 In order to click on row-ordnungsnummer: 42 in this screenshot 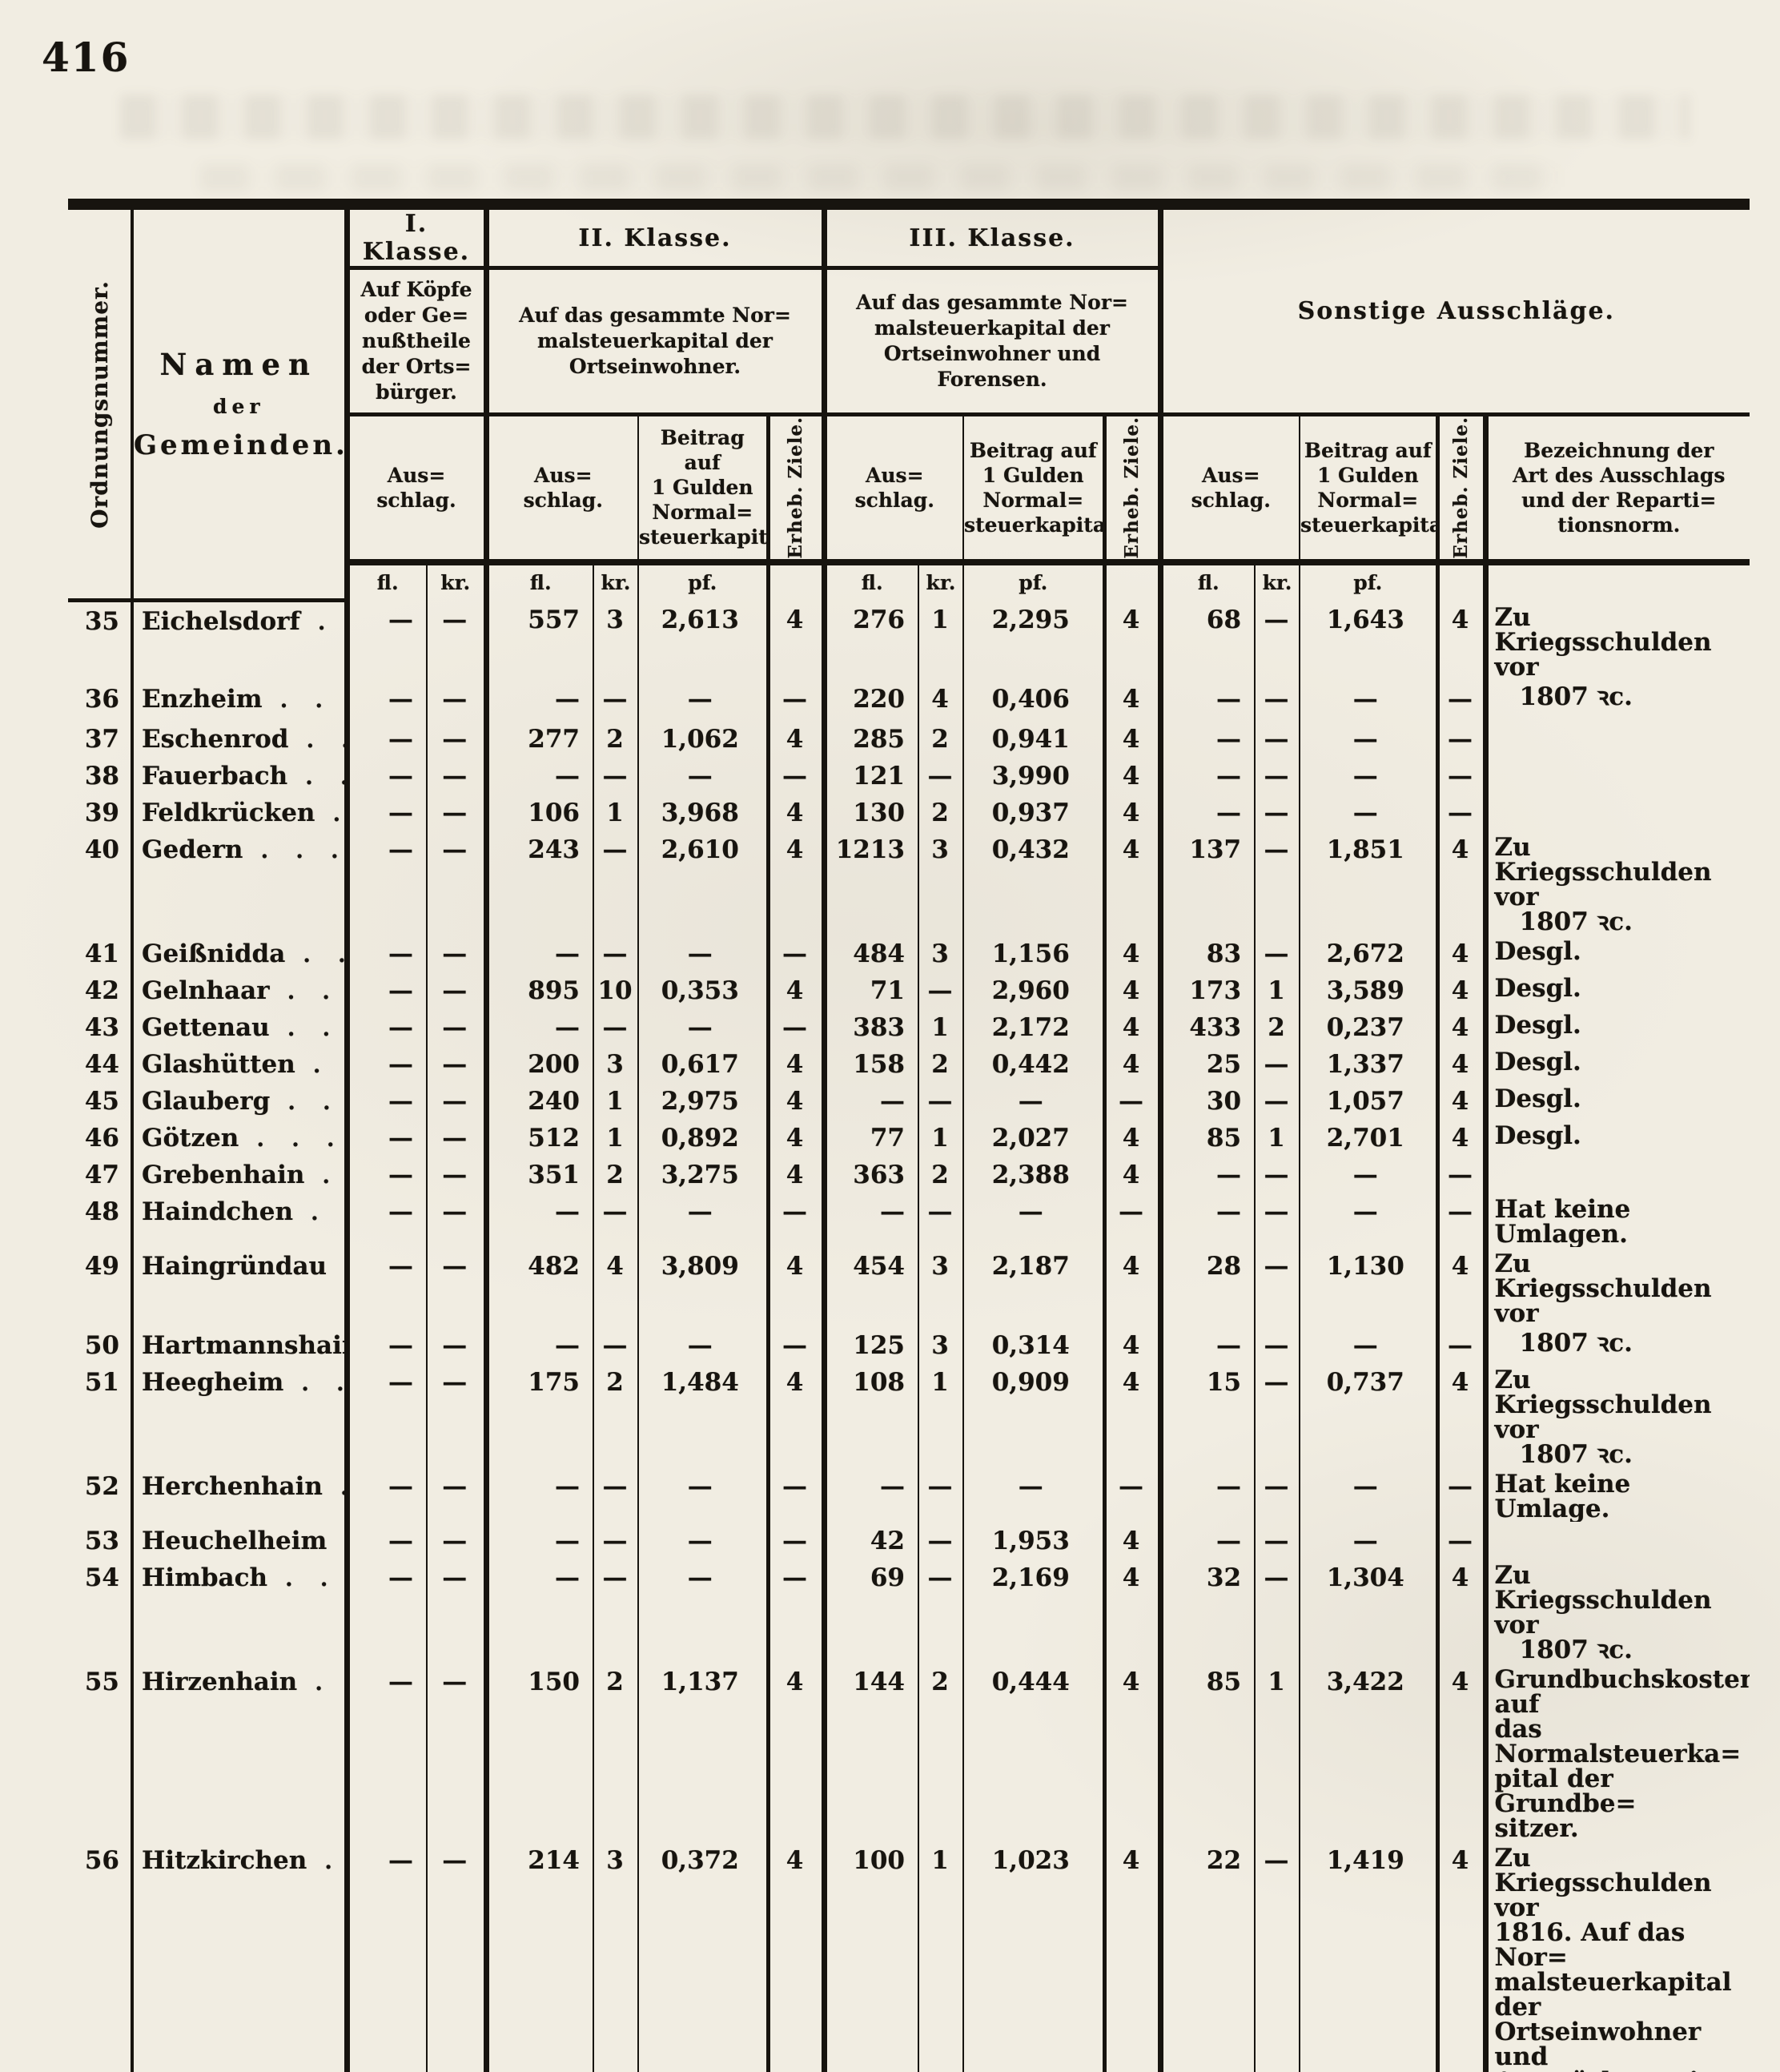, I will do `click(101, 990)`.